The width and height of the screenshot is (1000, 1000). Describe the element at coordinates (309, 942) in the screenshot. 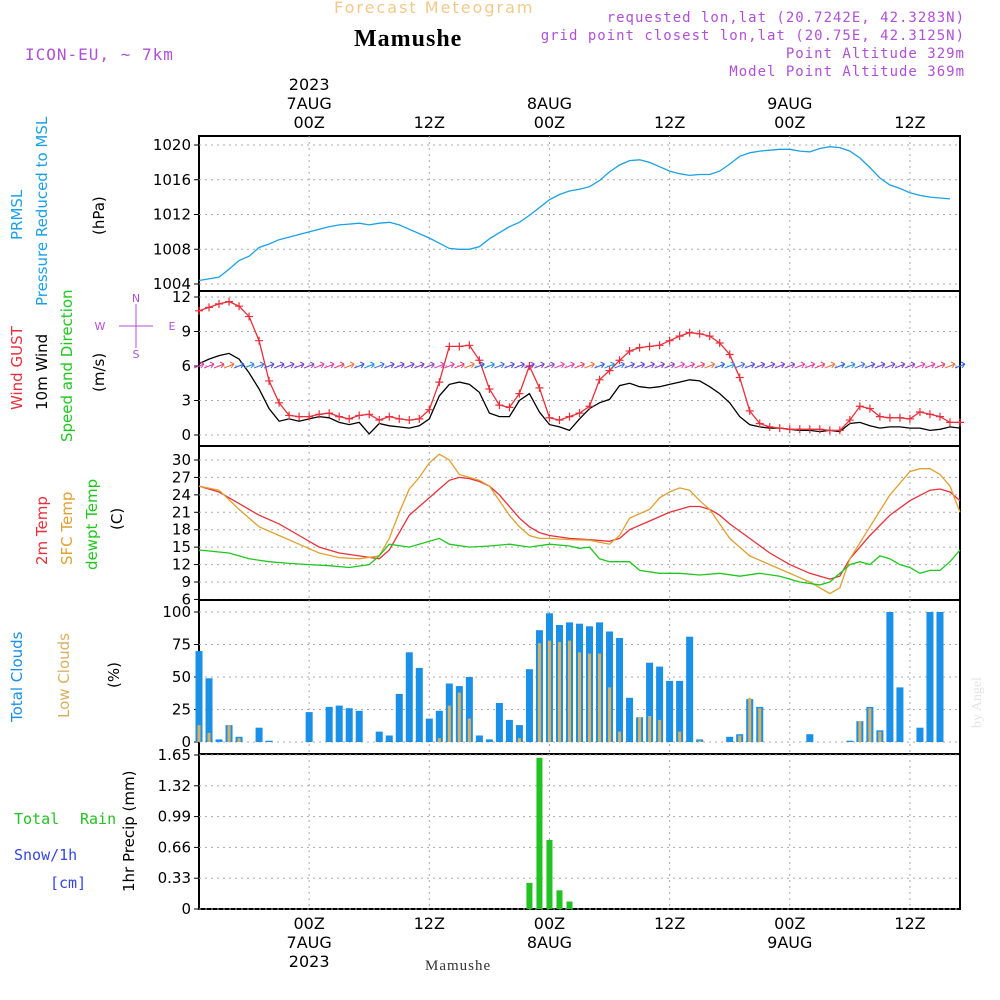

I see `time-label-bottom: 7AUG` at that location.